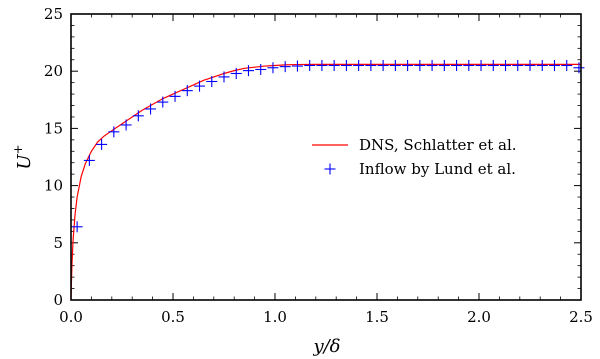 Image resolution: width=600 pixels, height=359 pixels. I want to click on y-tick-label: 20, so click(53, 71).